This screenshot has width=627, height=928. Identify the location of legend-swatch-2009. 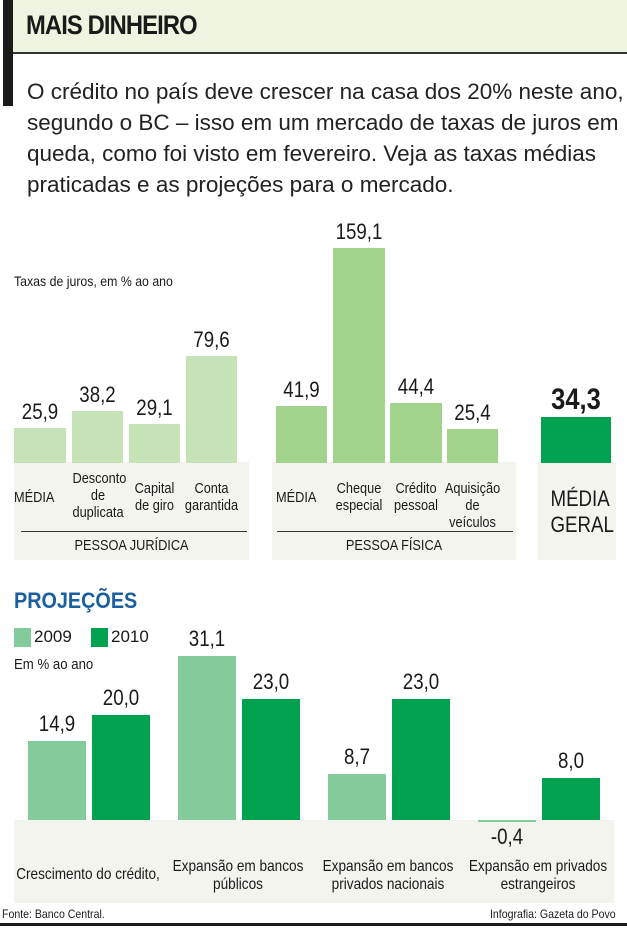
(22, 637).